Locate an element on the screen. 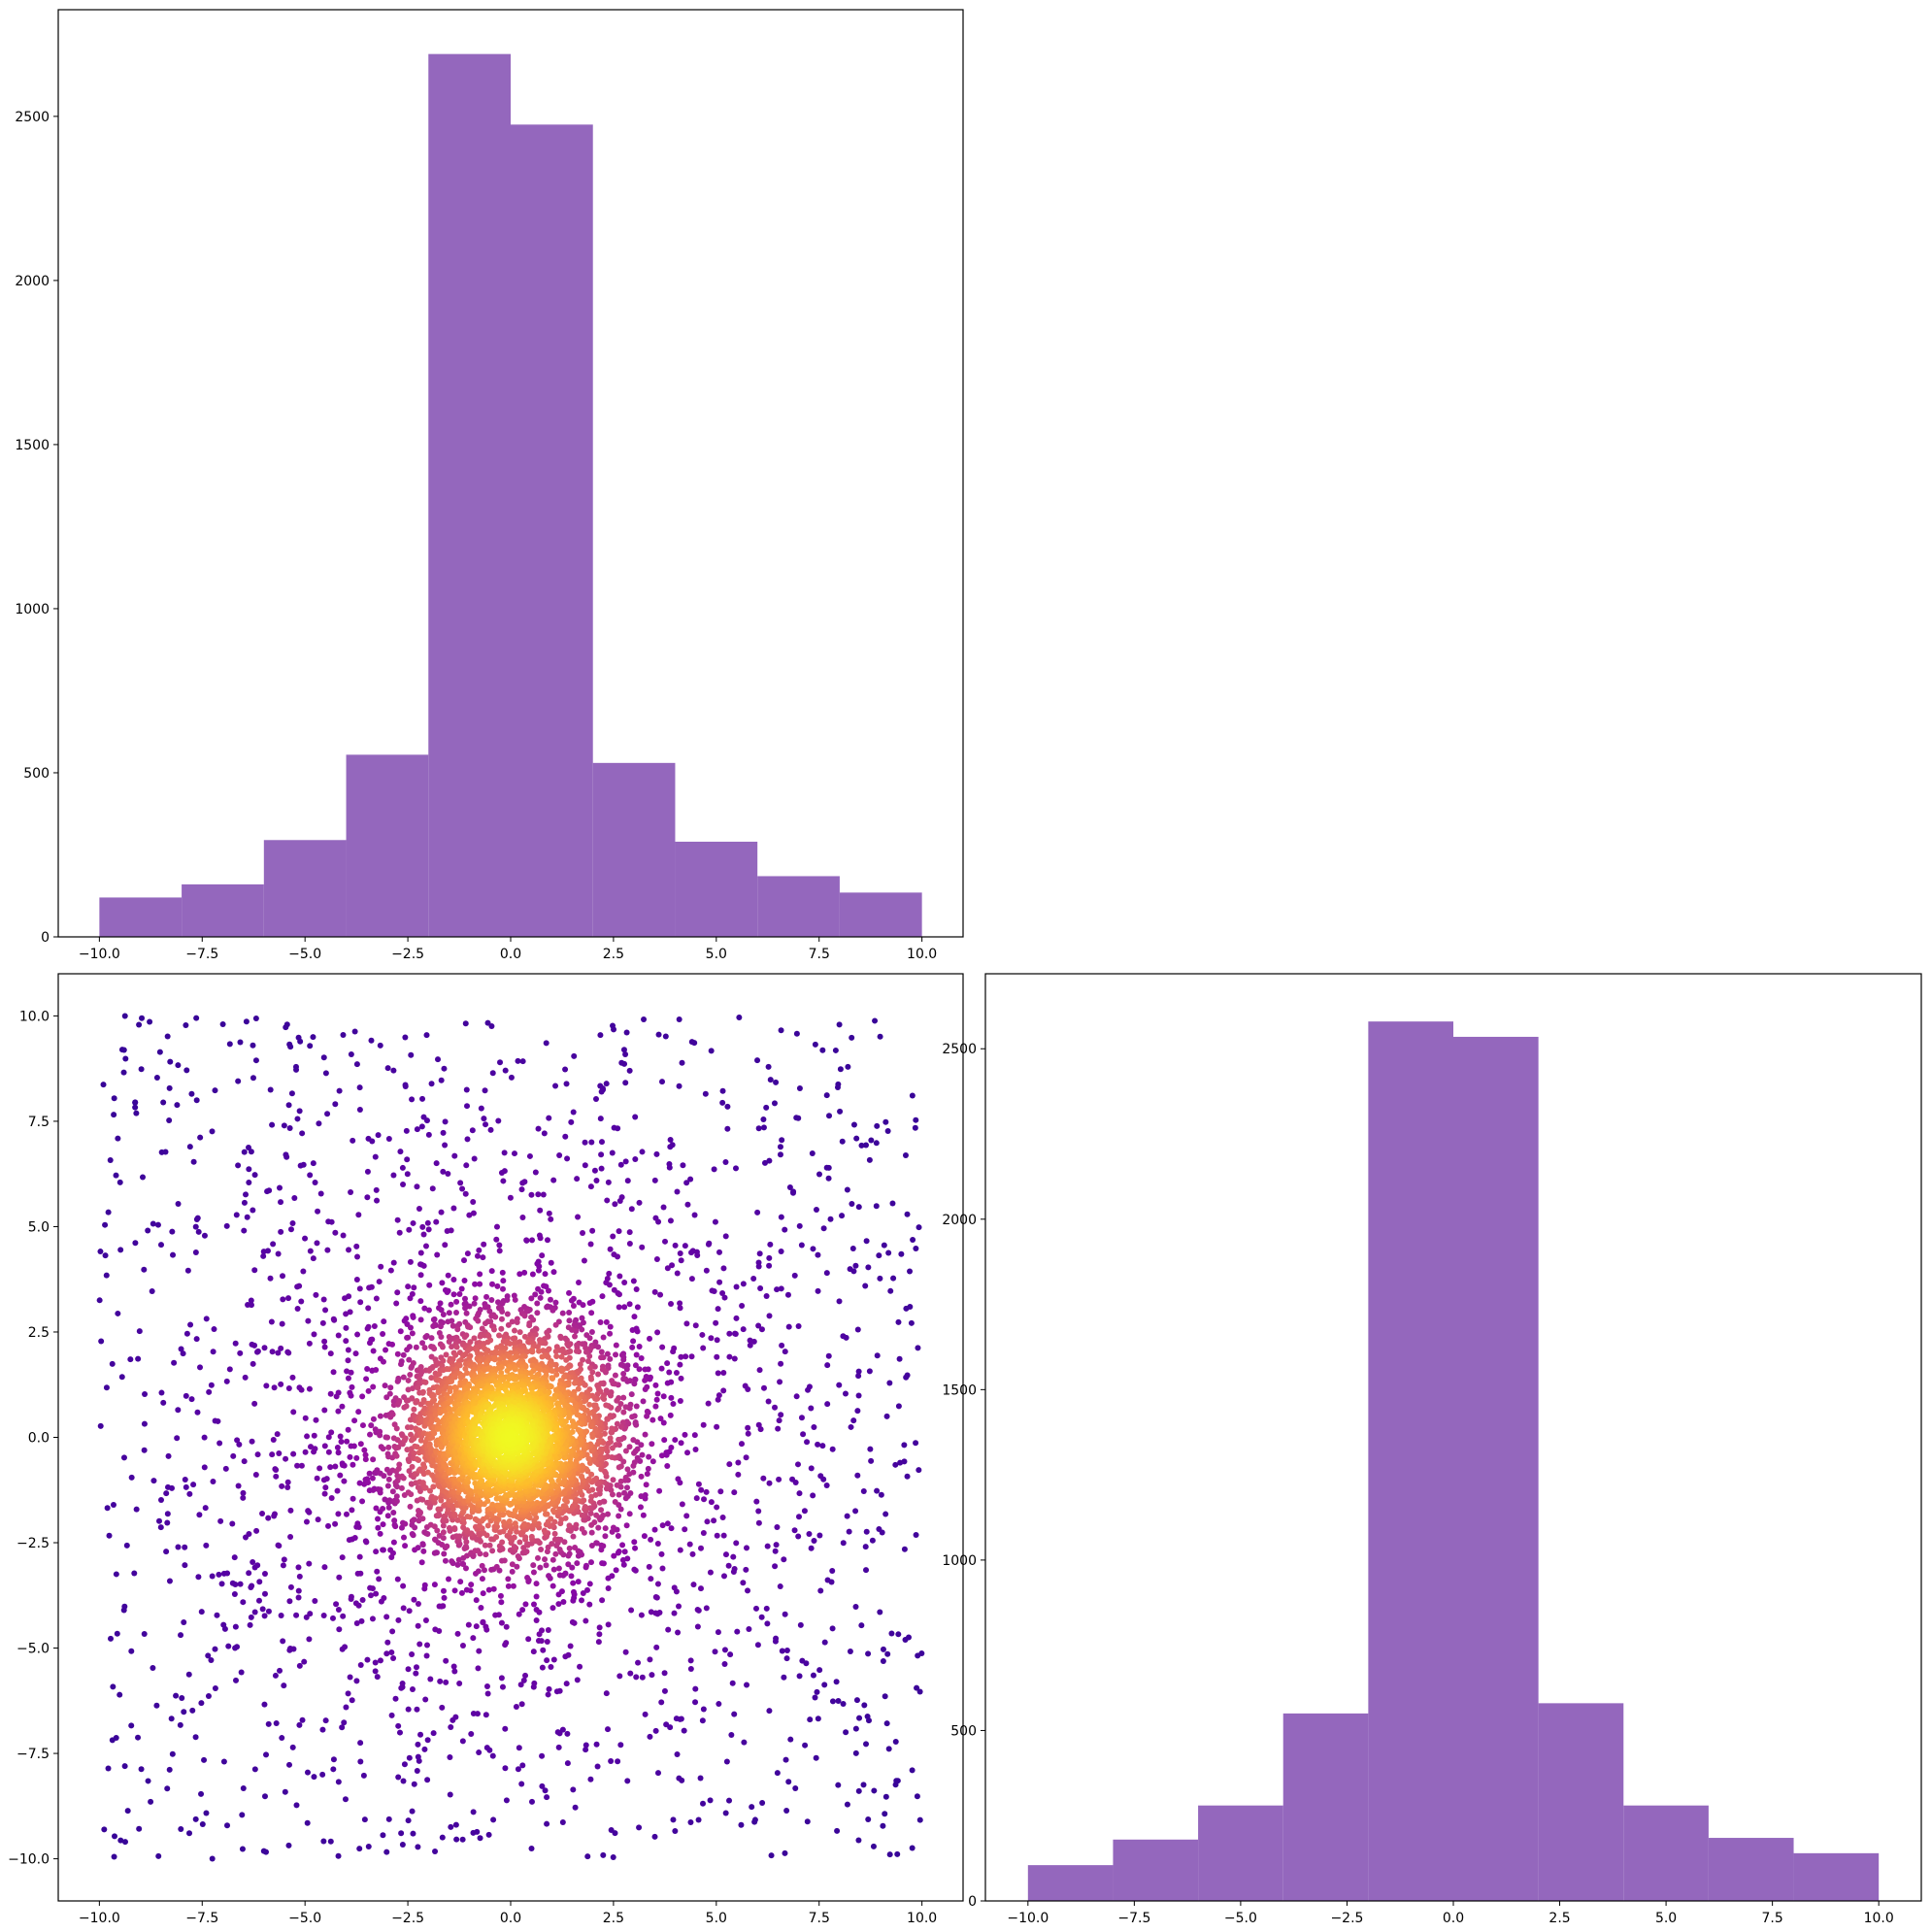  top-left-histogram-xtick-label: 2.5 is located at coordinates (613, 954).